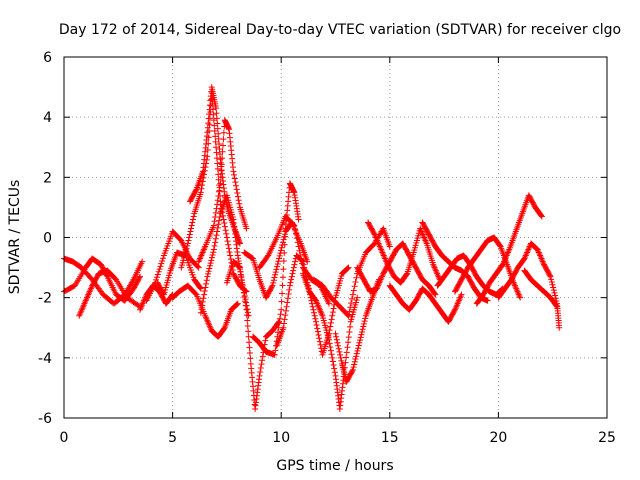  Describe the element at coordinates (47, 58) in the screenshot. I see `y-tick-label: 6` at that location.